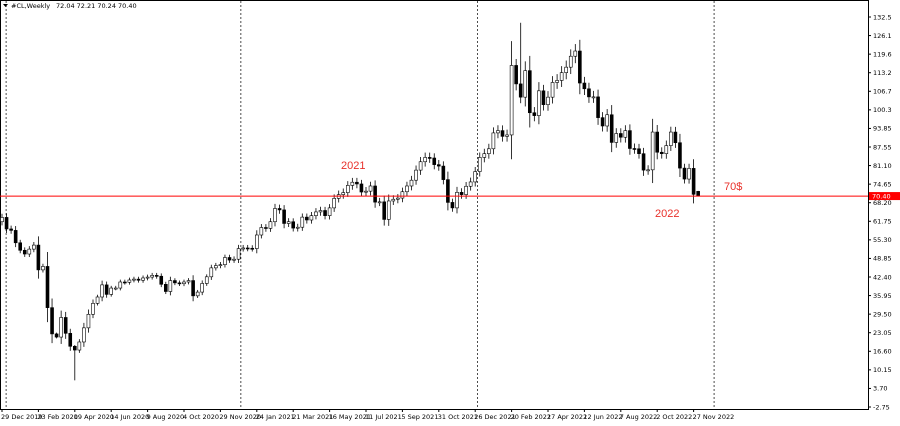 Image resolution: width=900 pixels, height=426 pixels. I want to click on y-tick-label: 23.05, so click(882, 333).